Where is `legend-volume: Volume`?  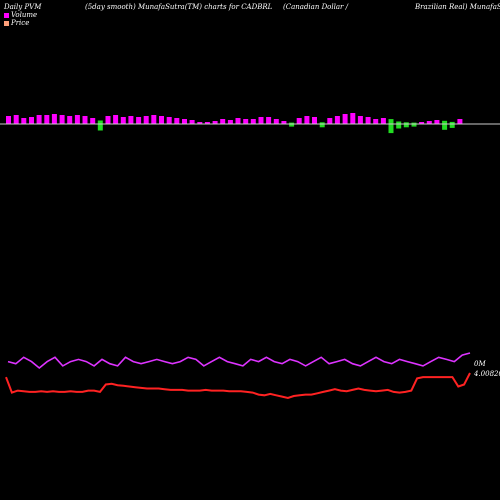
legend-volume: Volume is located at coordinates (20, 15).